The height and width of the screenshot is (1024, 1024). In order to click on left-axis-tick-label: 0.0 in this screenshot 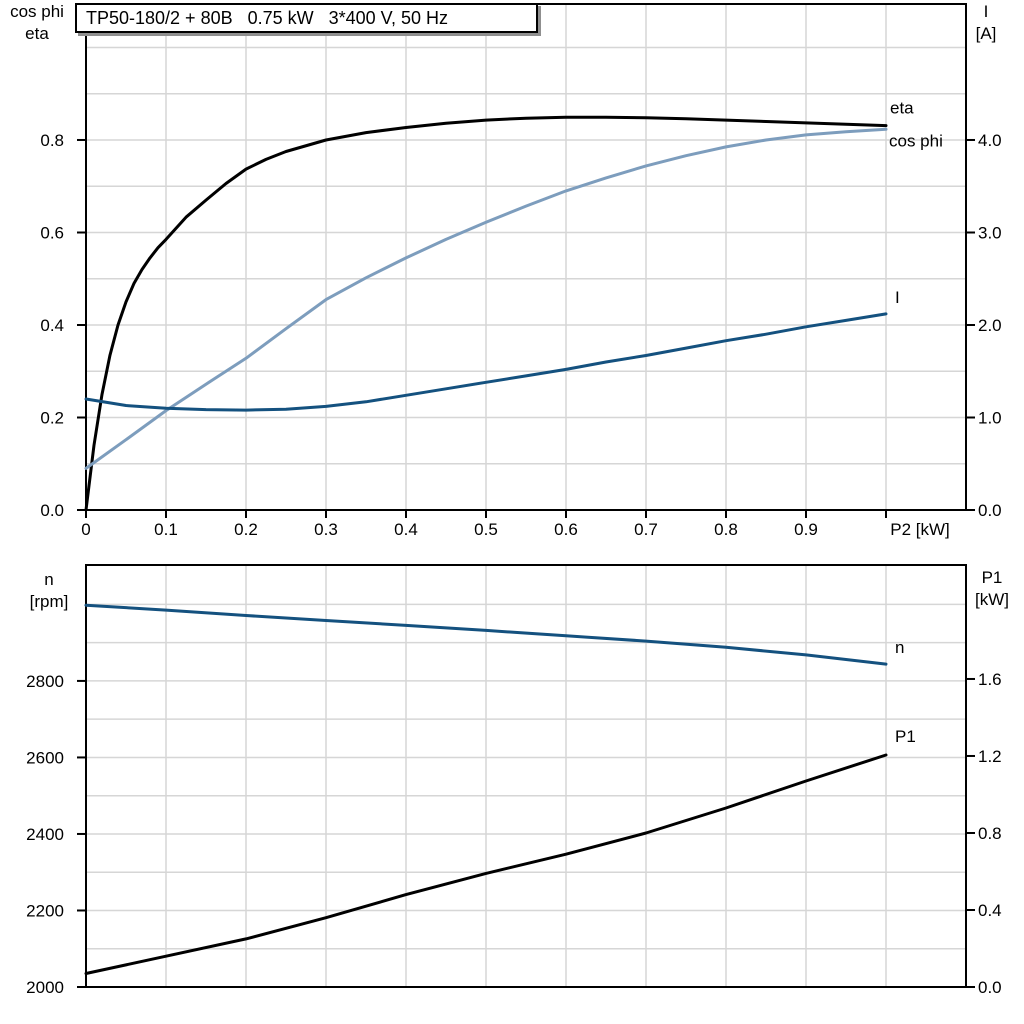, I will do `click(52, 510)`.